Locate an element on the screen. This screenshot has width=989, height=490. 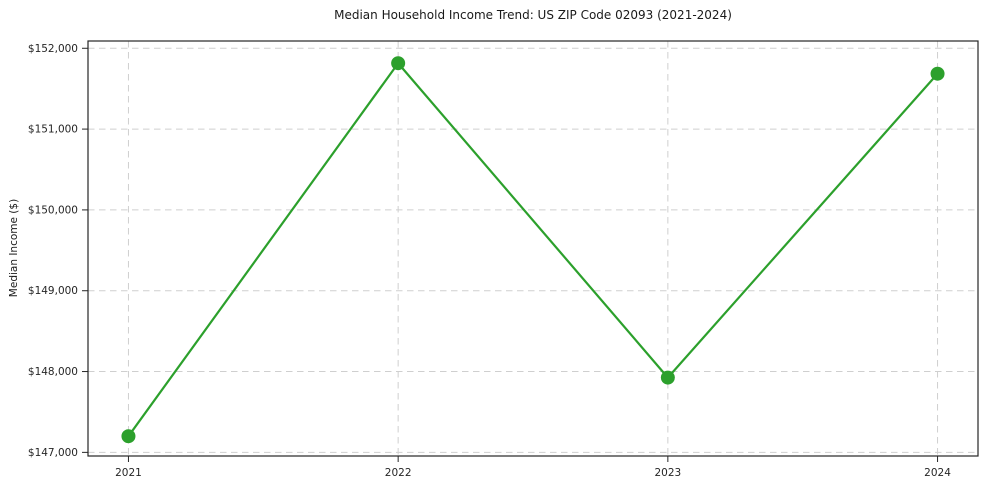
data-point-2021 is located at coordinates (128, 436).